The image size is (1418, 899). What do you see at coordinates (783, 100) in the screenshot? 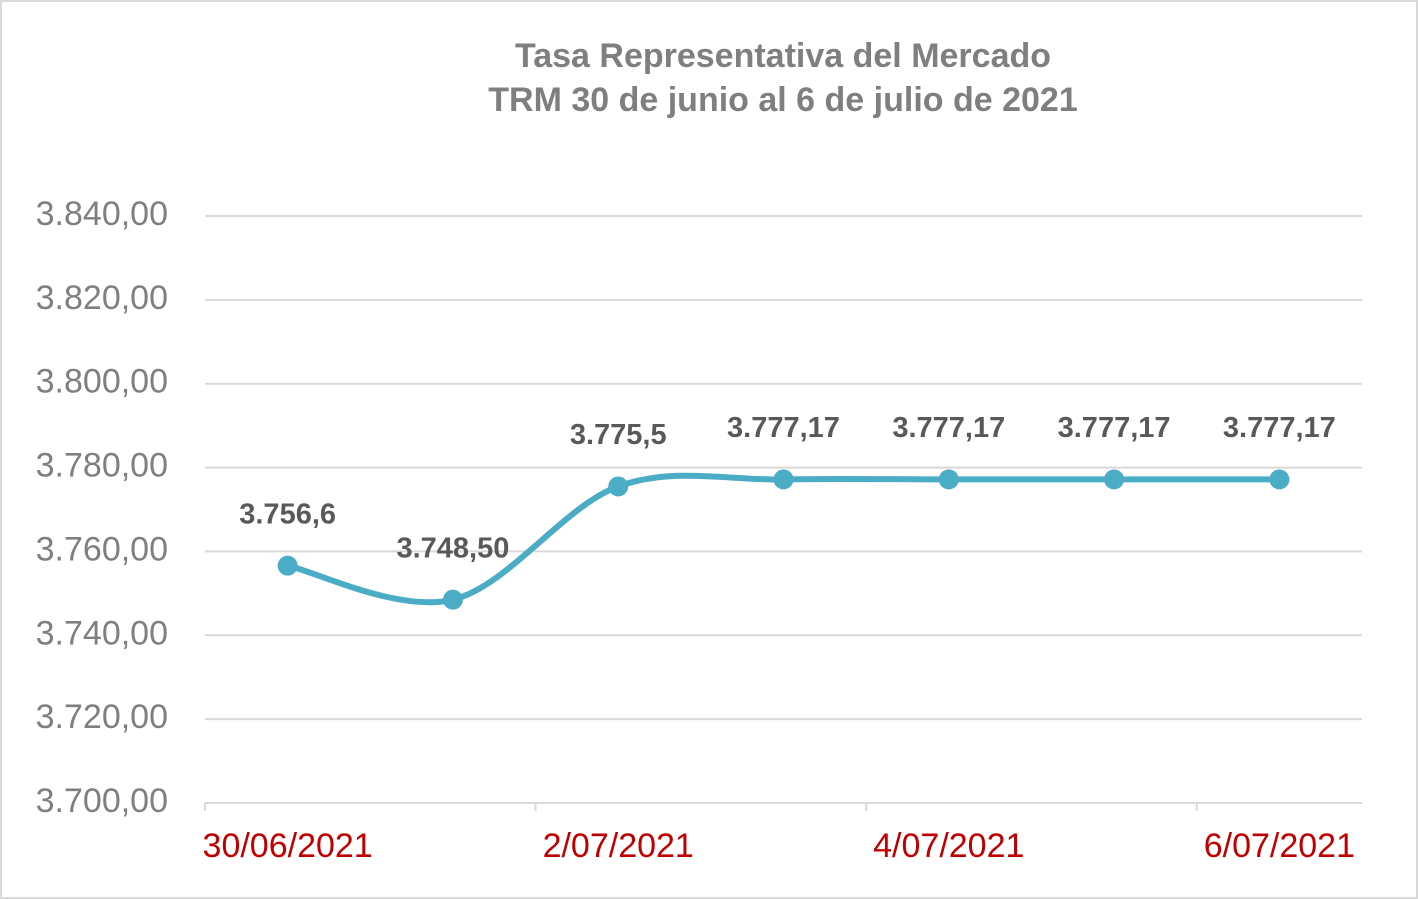
I see `chart-subtitle: TRM 30 de junio al 6 de julio de 2021` at bounding box center [783, 100].